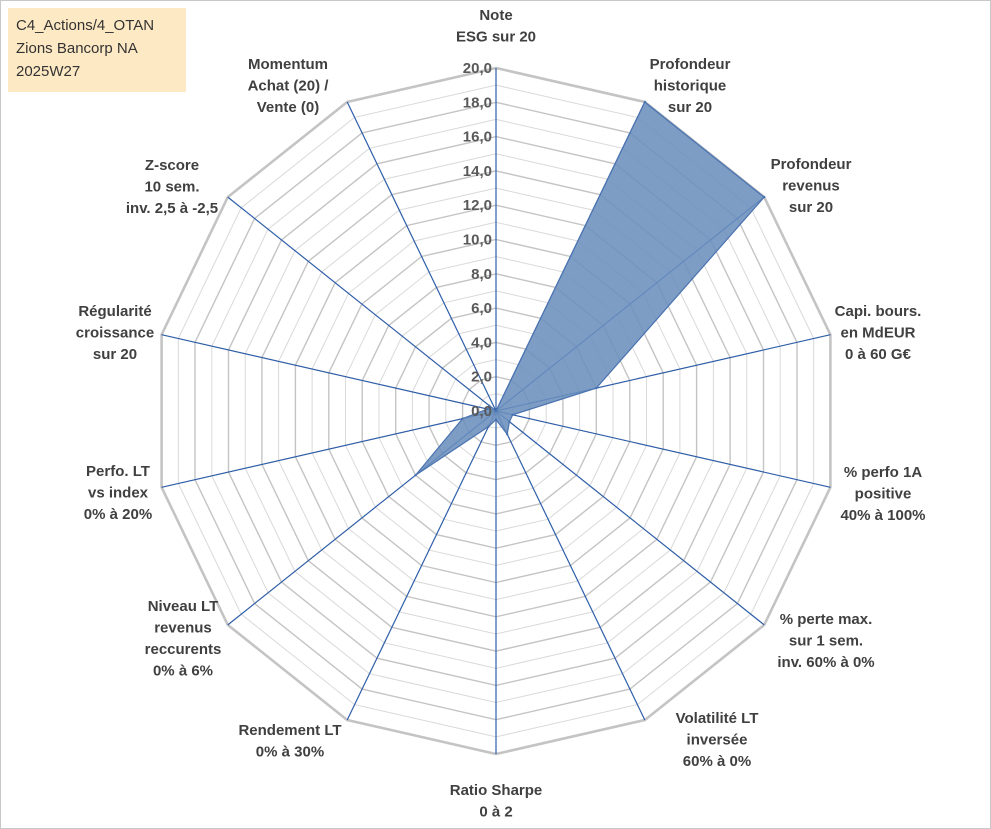 The height and width of the screenshot is (829, 991). What do you see at coordinates (477, 102) in the screenshot?
I see `tick-label: 18,0` at bounding box center [477, 102].